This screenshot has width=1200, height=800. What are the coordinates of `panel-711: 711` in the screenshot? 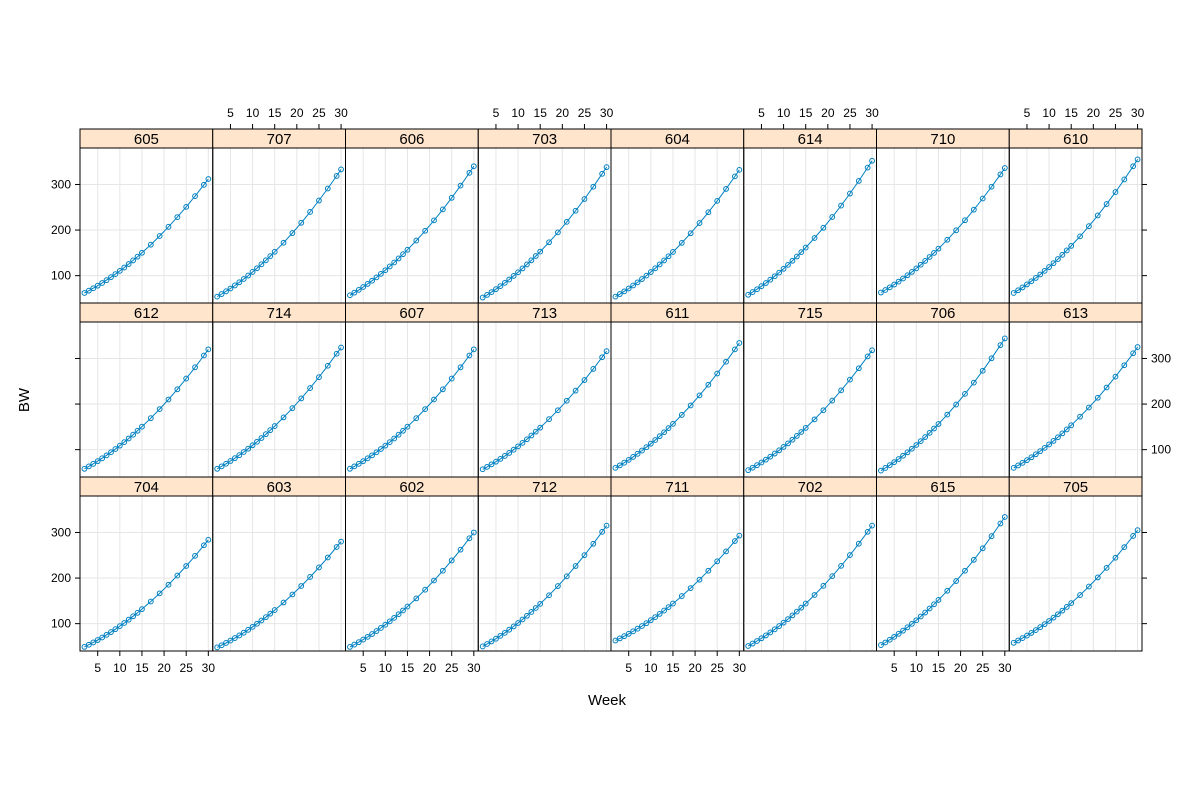 It's located at (677, 564).